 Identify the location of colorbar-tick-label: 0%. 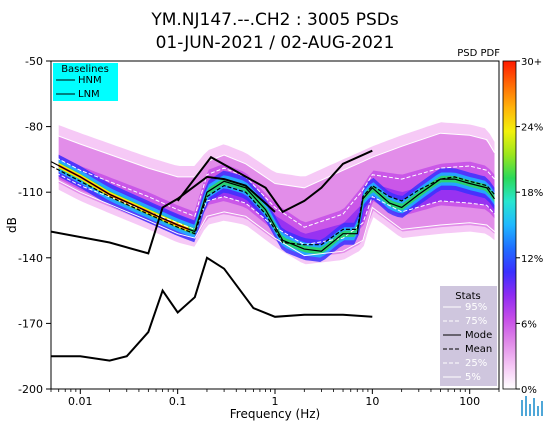
(529, 390).